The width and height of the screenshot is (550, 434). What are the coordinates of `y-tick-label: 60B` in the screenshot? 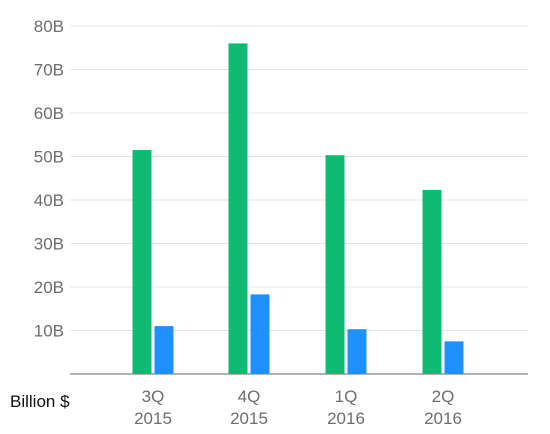 It's located at (49, 113).